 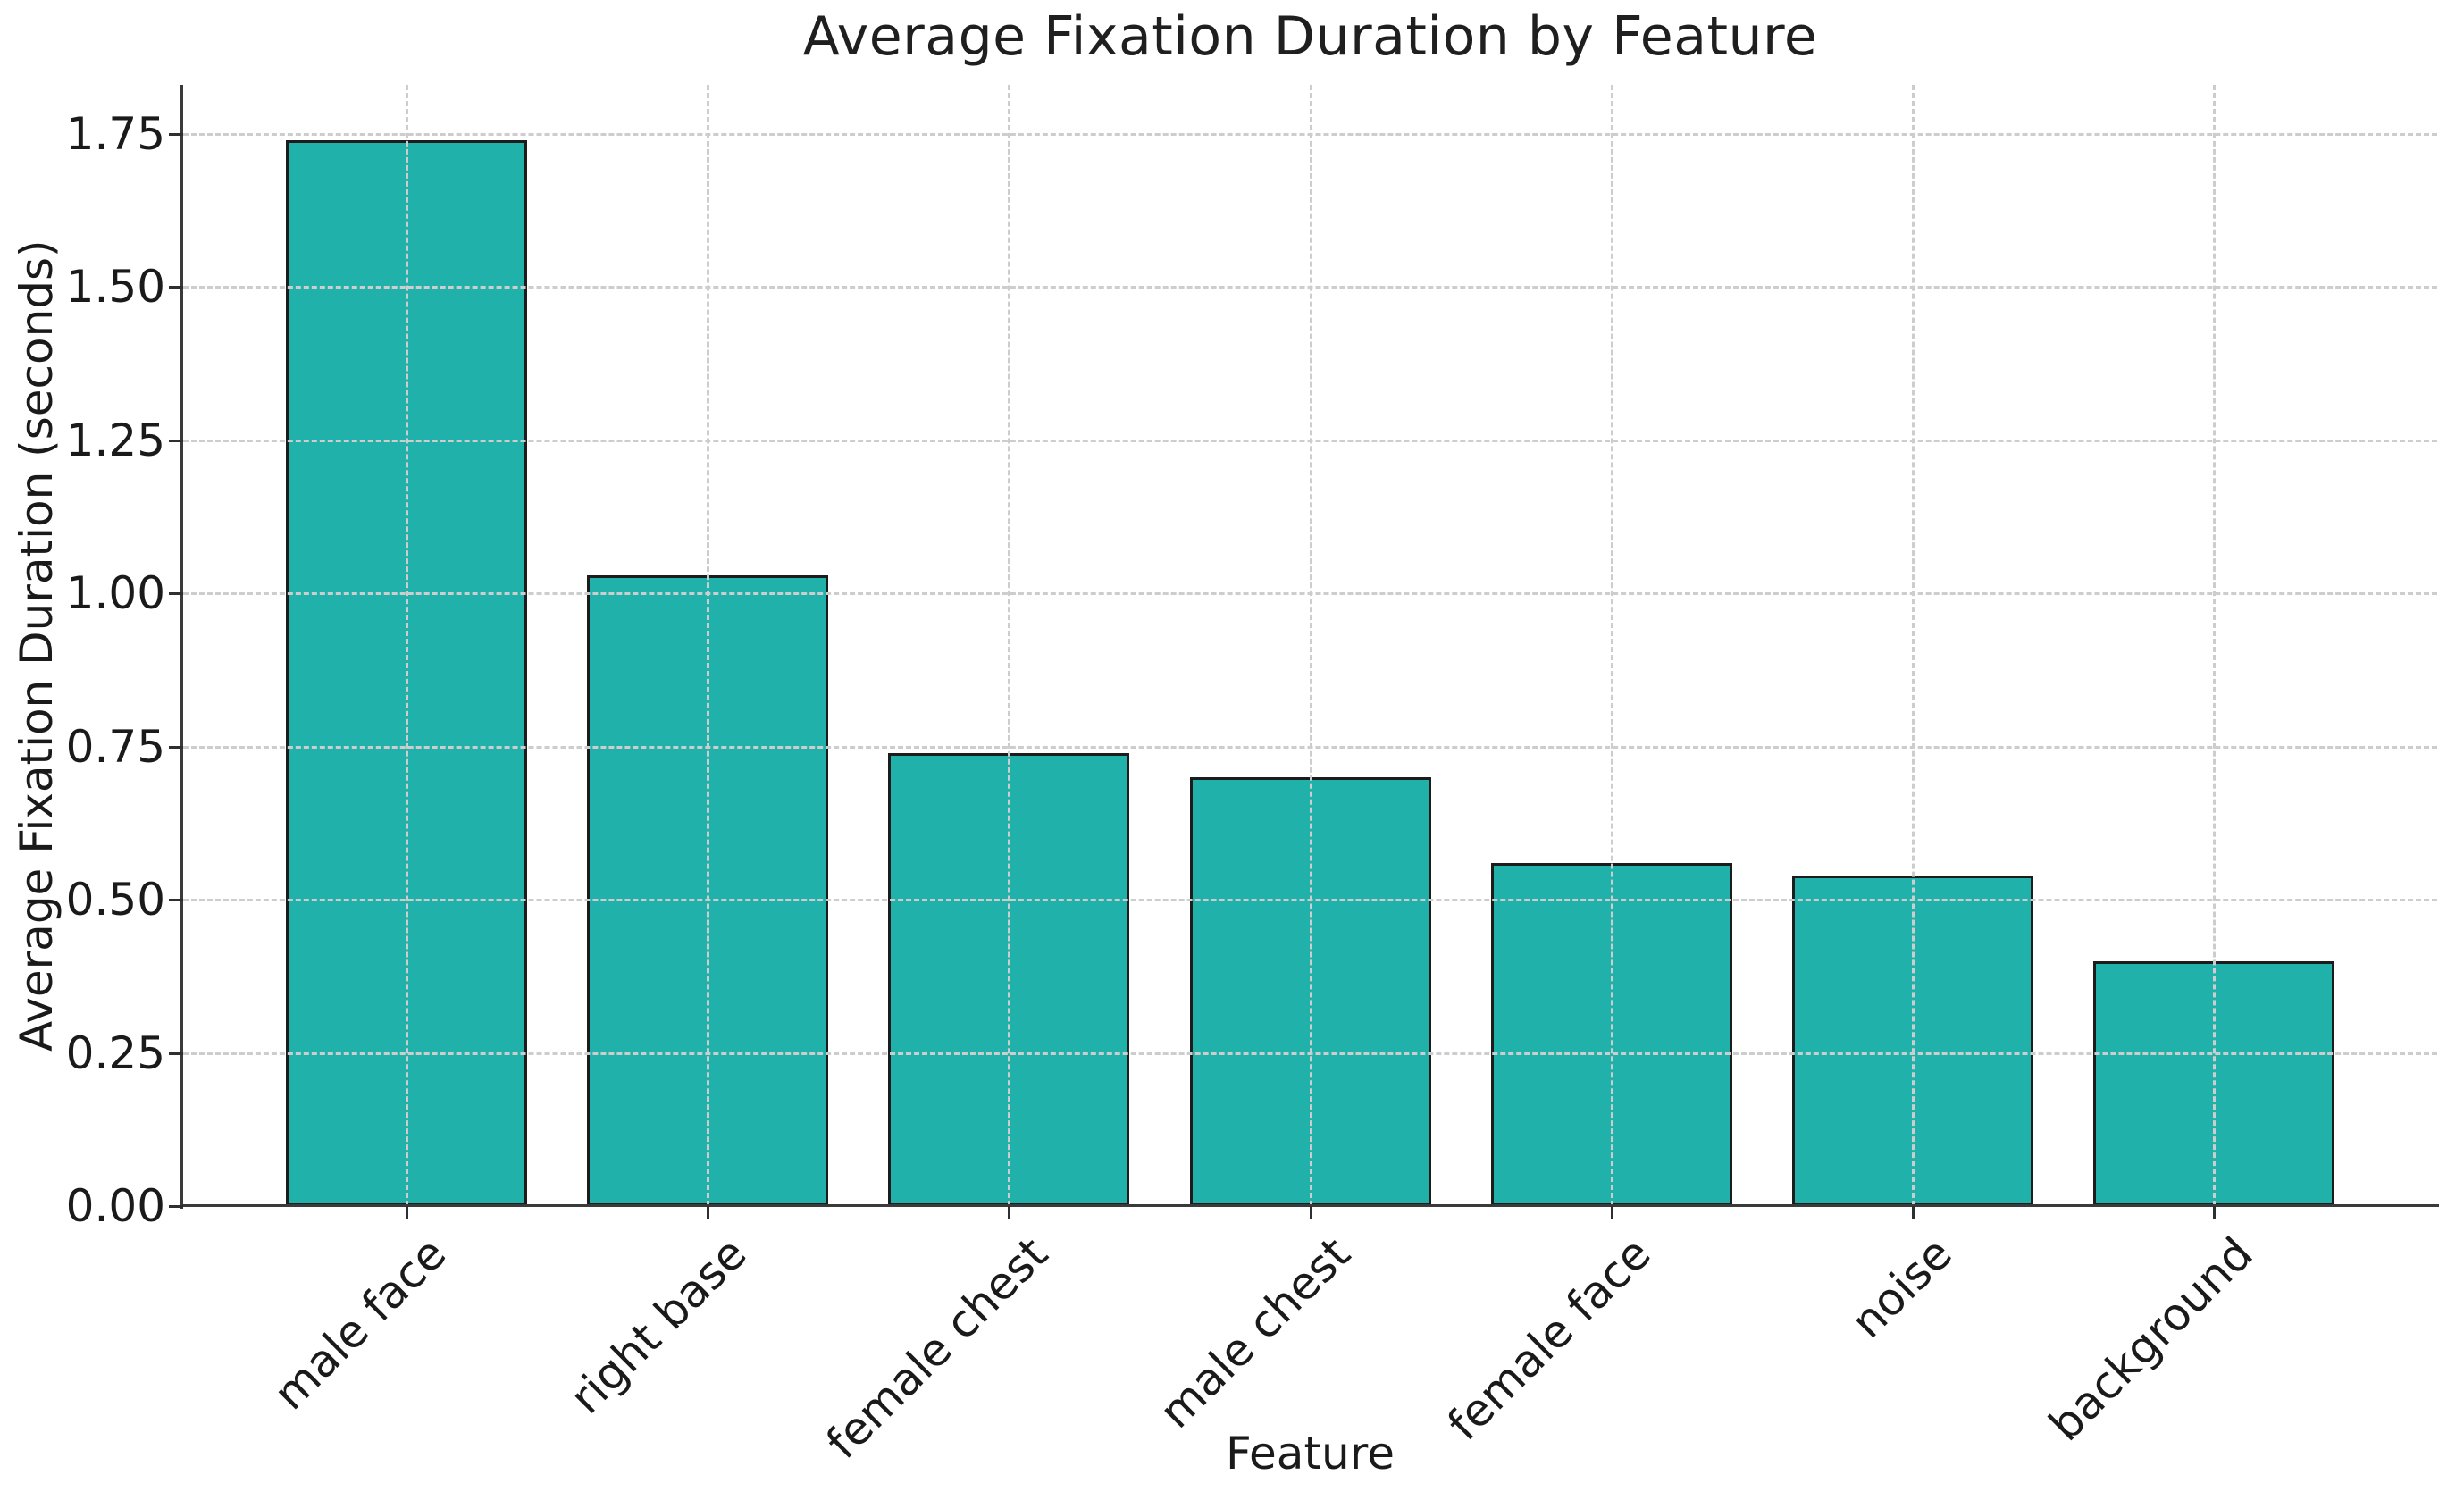 I want to click on y-tick-label: 0.50, so click(x=115, y=900).